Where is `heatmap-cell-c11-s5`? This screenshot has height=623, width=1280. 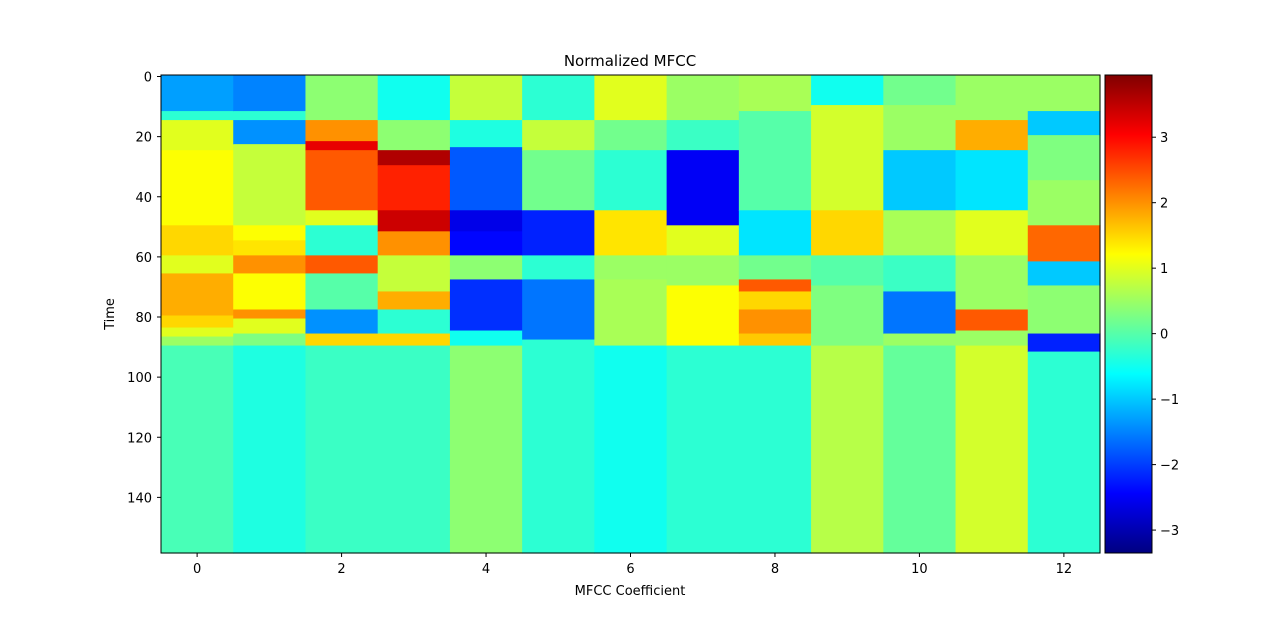 heatmap-cell-c11-s5 is located at coordinates (992, 320).